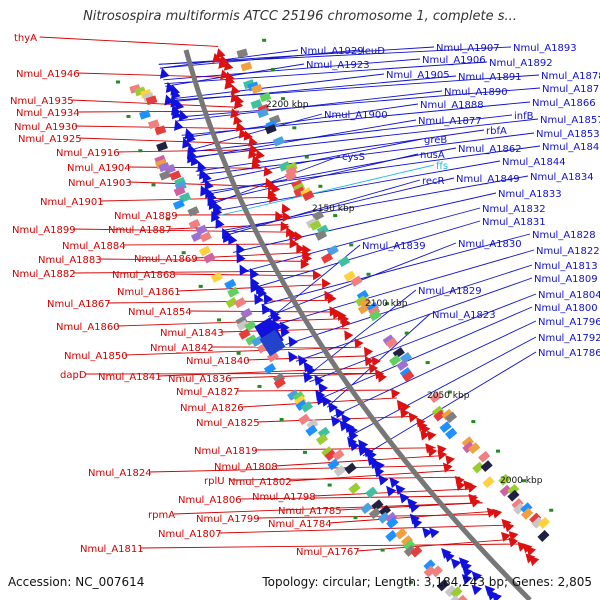 This screenshot has width=600, height=600. I want to click on gene-label-left: Nmul_A1889, so click(146, 216).